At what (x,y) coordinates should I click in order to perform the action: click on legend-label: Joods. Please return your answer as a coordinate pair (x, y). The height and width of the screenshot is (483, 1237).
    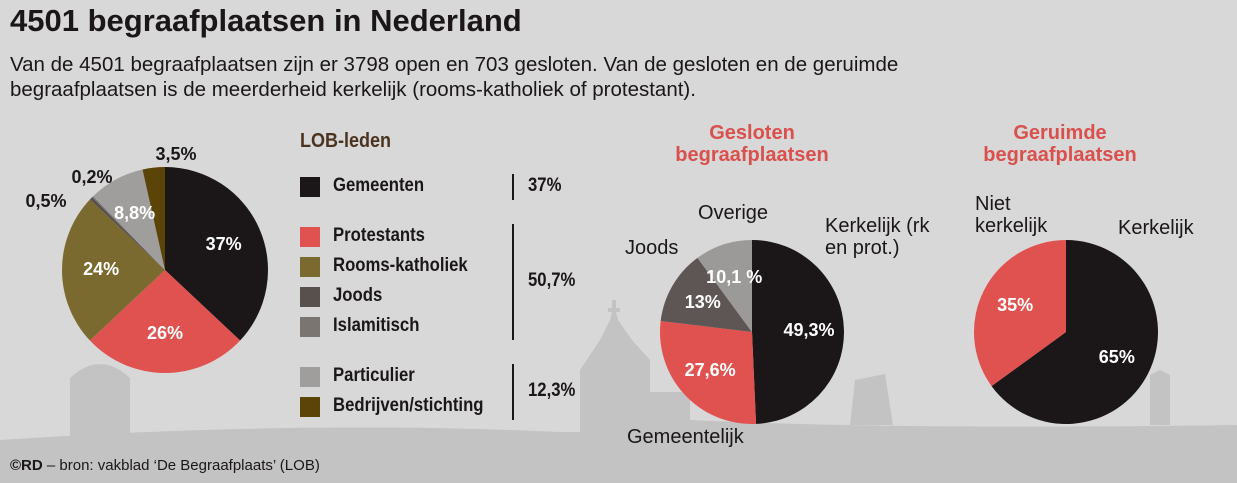
    Looking at the image, I should click on (358, 295).